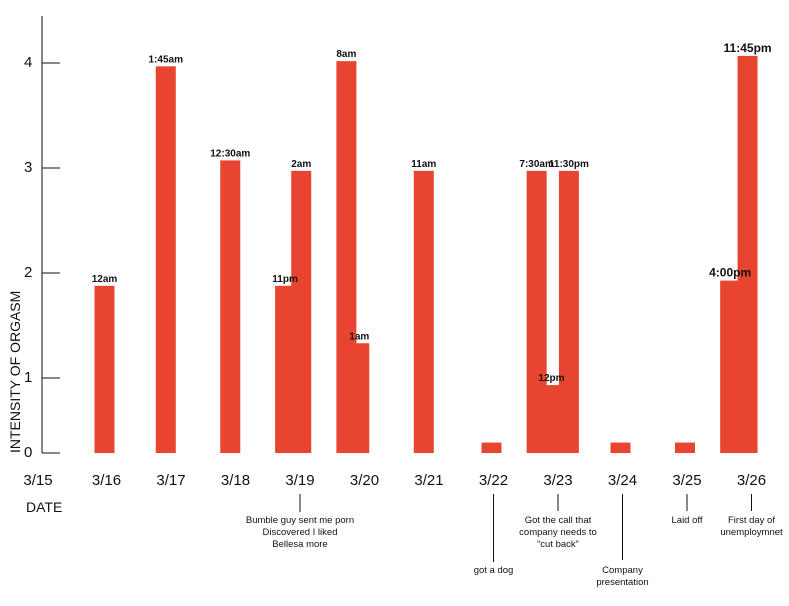  I want to click on annotation-text: got a dog, so click(494, 570).